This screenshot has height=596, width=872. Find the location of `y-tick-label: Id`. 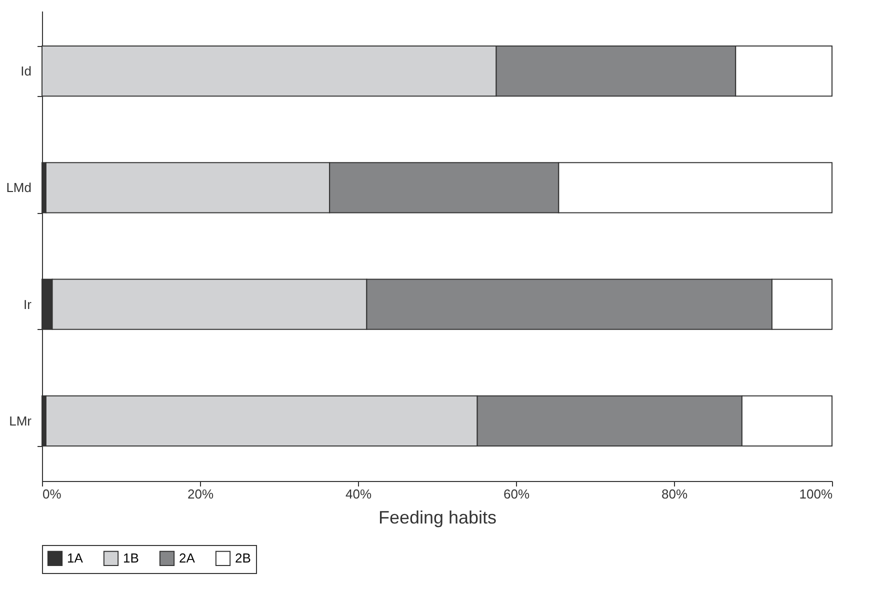

y-tick-label: Id is located at coordinates (26, 71).